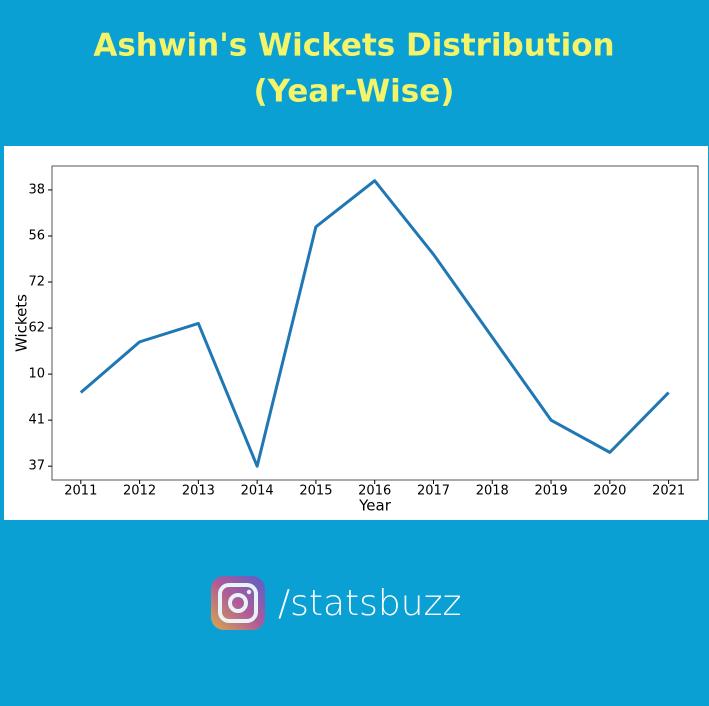 Image resolution: width=709 pixels, height=706 pixels. I want to click on y-tick-label: 10, so click(36, 374).